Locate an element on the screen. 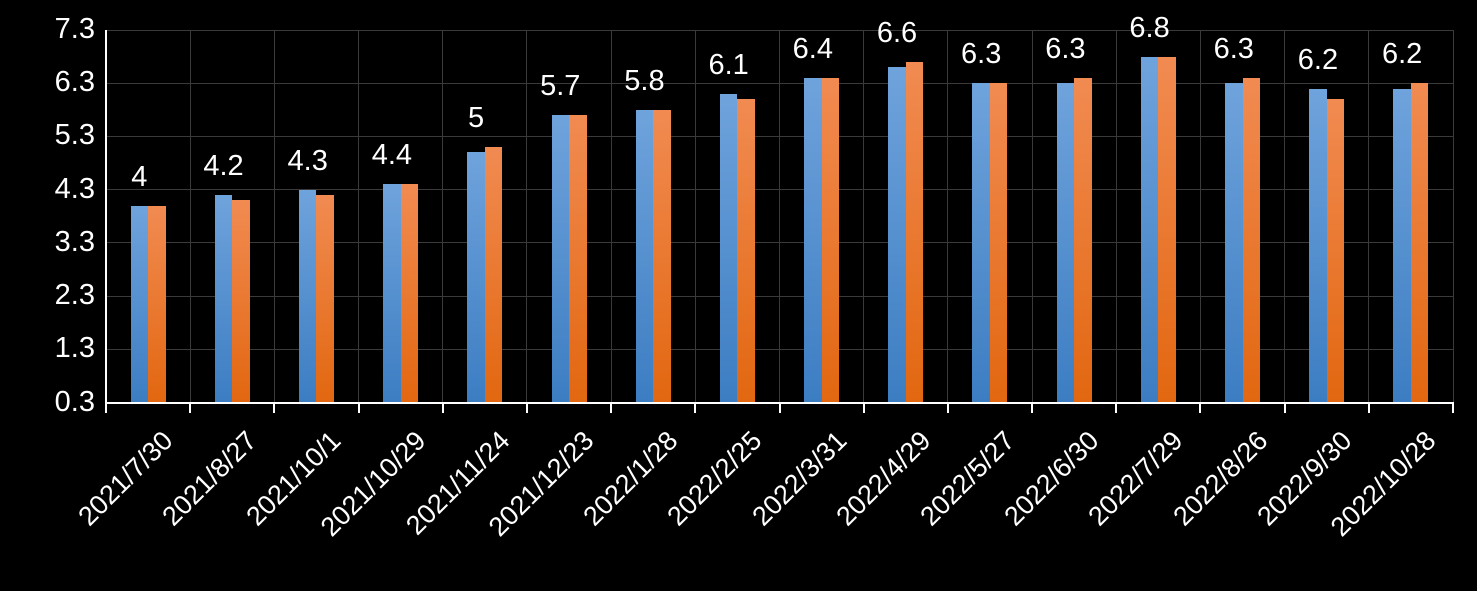 This screenshot has height=591, width=1477. y-axis-tick-label: 3.3 is located at coordinates (74, 241).